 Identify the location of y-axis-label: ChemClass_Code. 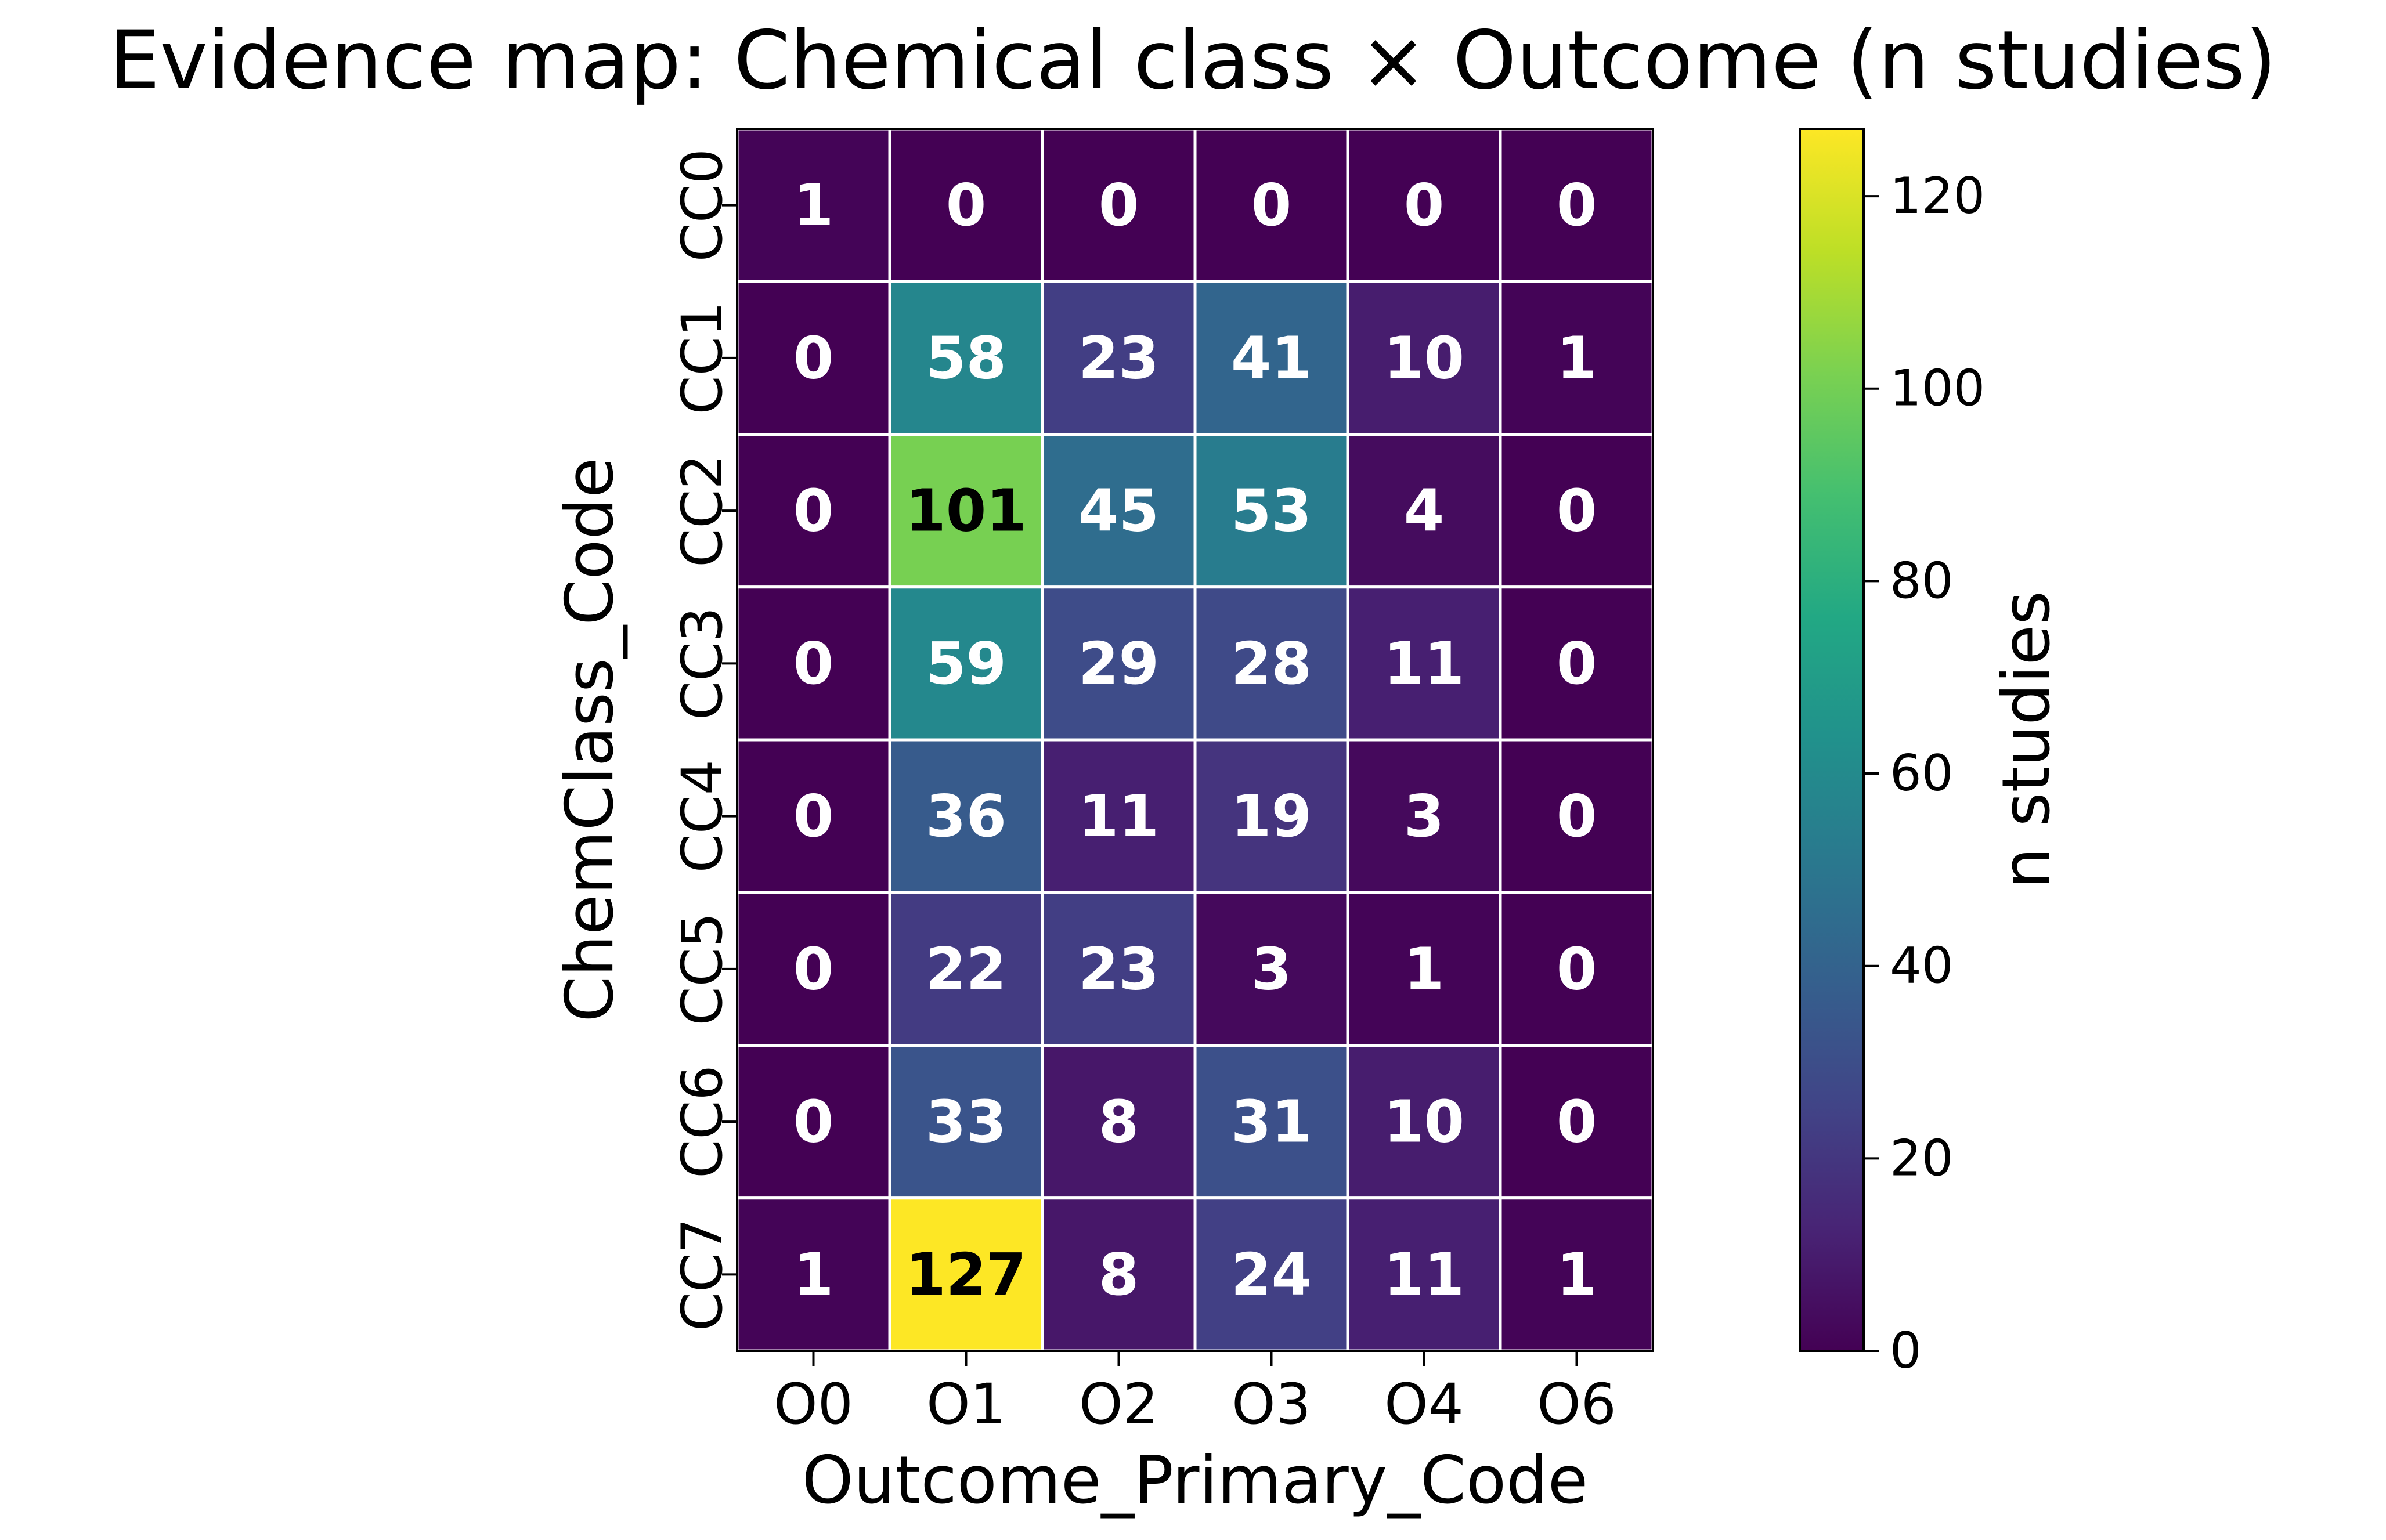
(589, 740).